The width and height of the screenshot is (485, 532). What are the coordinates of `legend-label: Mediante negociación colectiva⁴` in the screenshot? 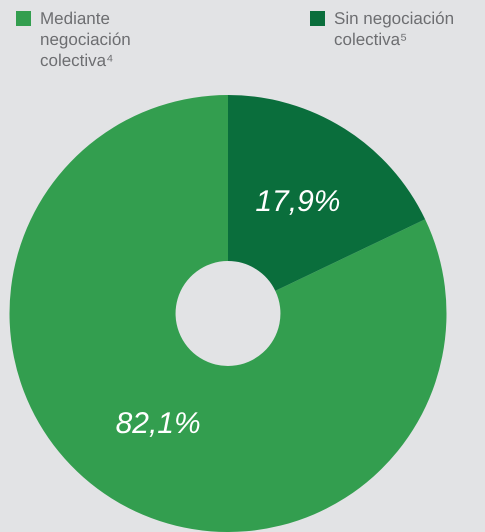 It's located at (86, 39).